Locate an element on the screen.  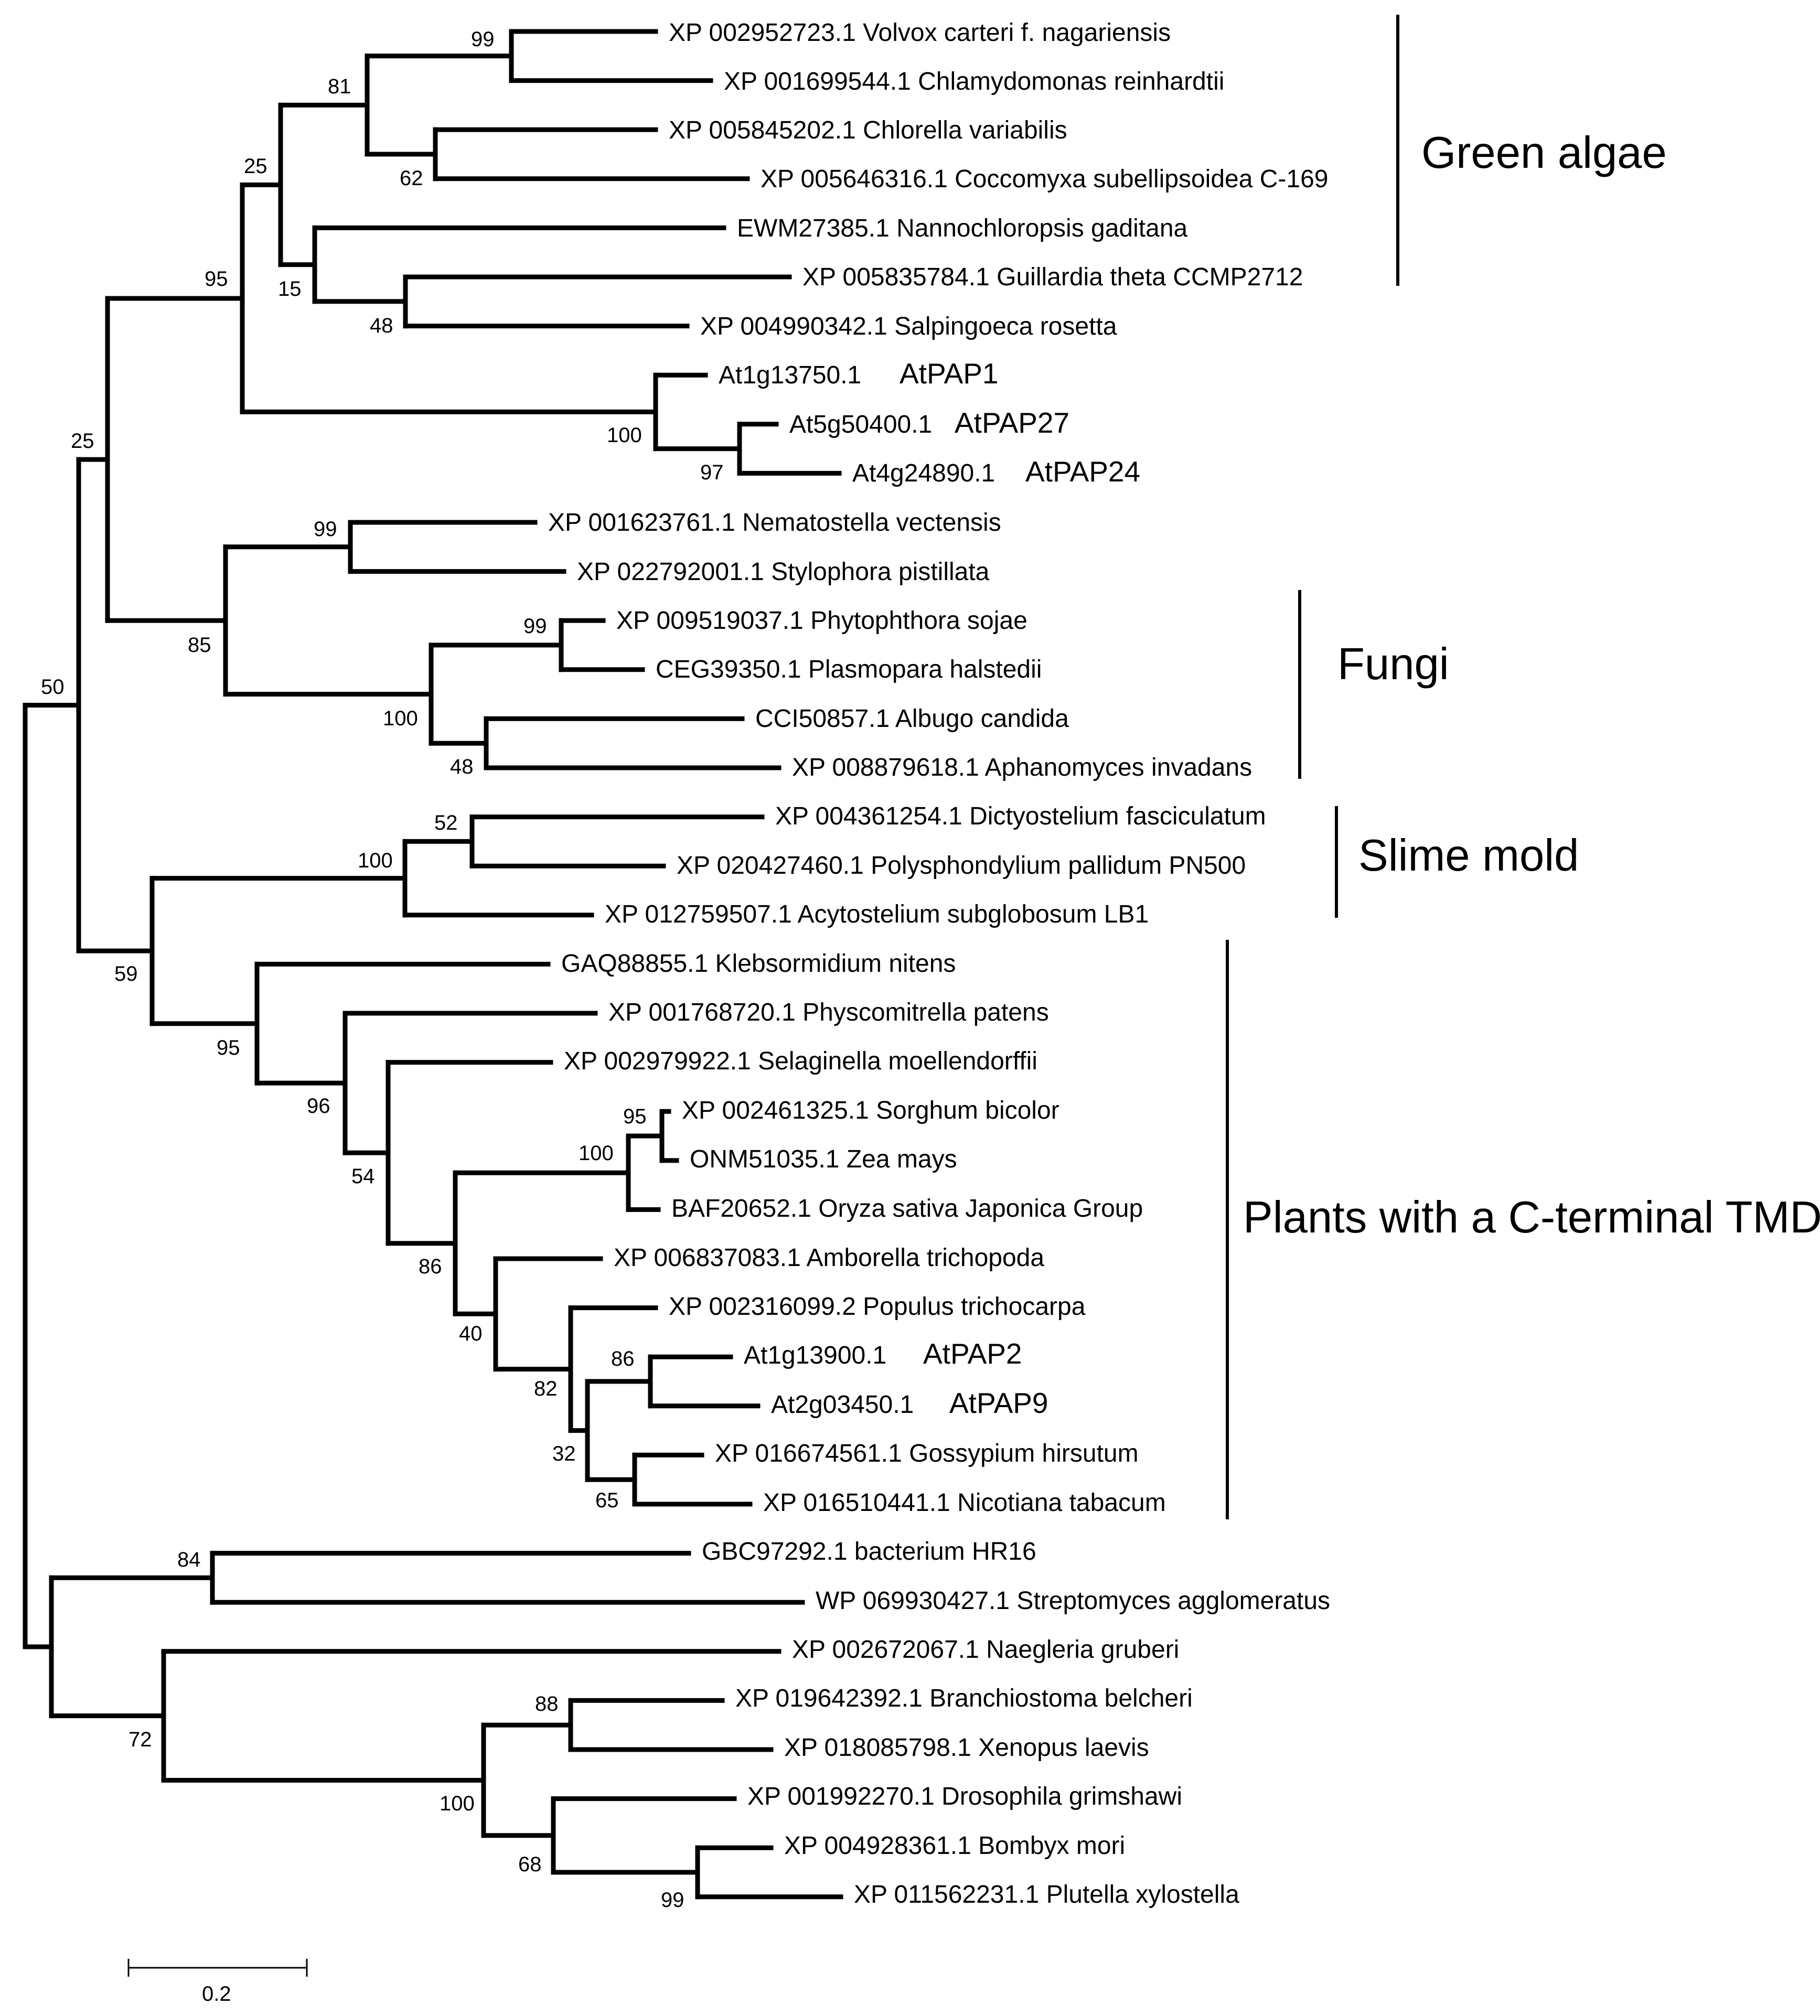
pap-label: AtPAP24 is located at coordinates (1083, 471).